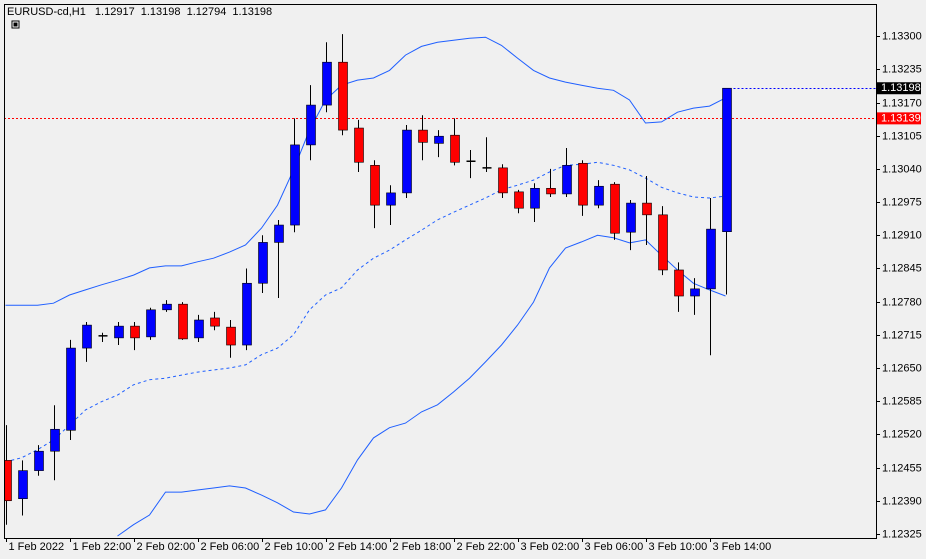 This screenshot has height=559, width=926. I want to click on x-tick-label: 3 Feb 02:00, so click(550, 547).